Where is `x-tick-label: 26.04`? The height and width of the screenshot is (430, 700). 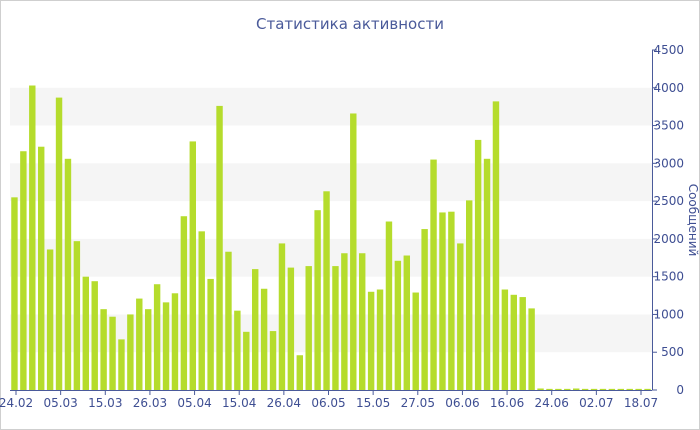
x-tick-label: 26.04 is located at coordinates (284, 403).